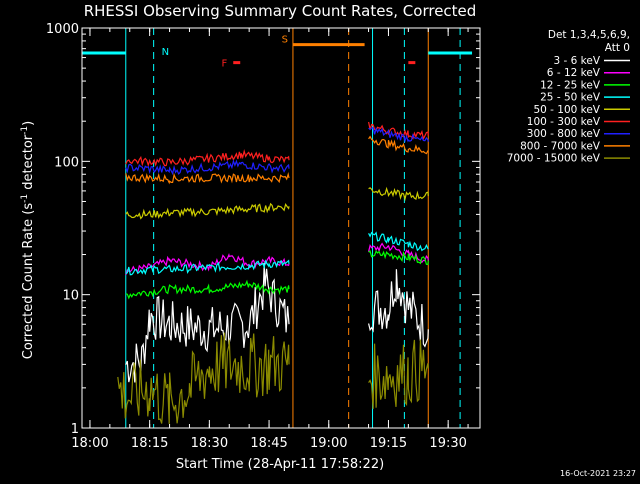 This screenshot has height=484, width=640. I want to click on x-tick-label: 19:15, so click(388, 443).